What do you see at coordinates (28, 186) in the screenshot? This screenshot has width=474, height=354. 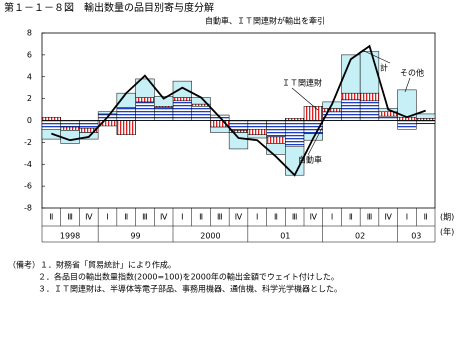 I see `y-tick-label: -6` at bounding box center [28, 186].